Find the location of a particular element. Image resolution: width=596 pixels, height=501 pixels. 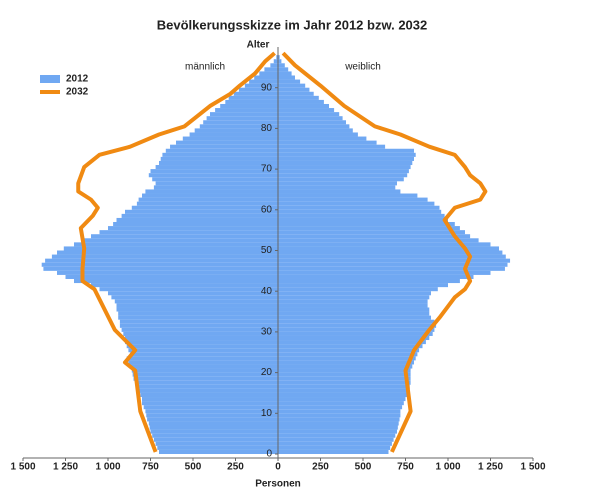

y-tick-label: 50 is located at coordinates (267, 250).